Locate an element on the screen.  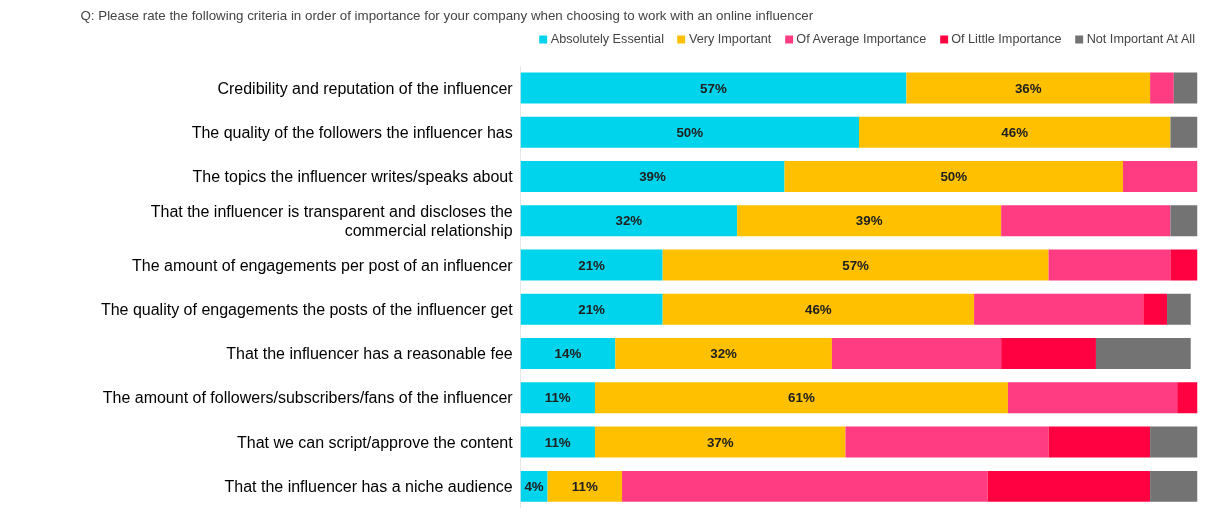
y-tick-label: The amount of followers/subscribers/fans of the influencer is located at coordinates (308, 398).